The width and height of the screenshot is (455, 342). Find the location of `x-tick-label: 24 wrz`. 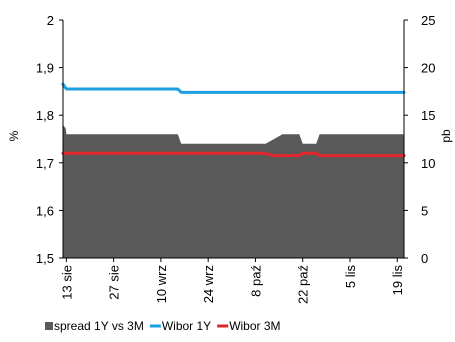

x-tick-label: 24 wrz is located at coordinates (208, 284).